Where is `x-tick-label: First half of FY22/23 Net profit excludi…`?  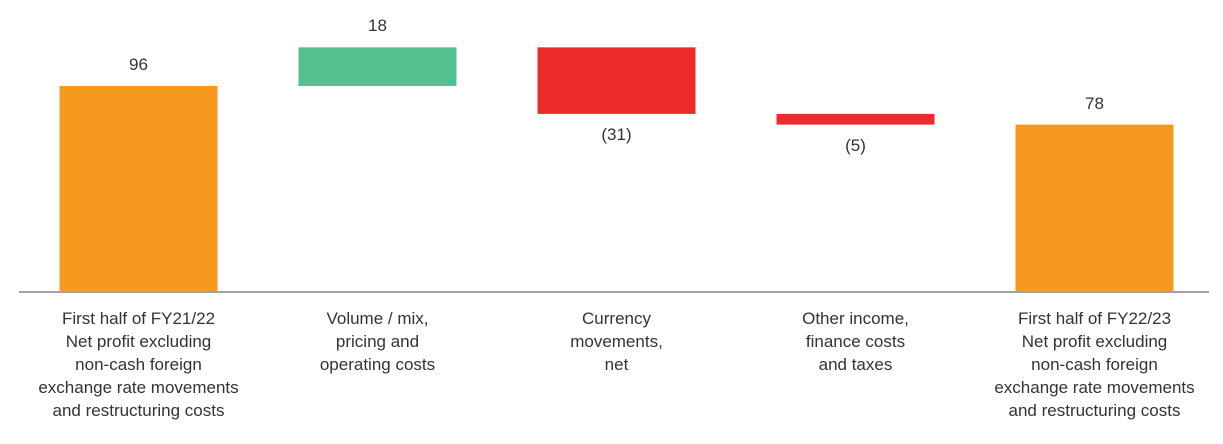 x-tick-label: First half of FY22/23 Net profit excludi… is located at coordinates (1094, 364).